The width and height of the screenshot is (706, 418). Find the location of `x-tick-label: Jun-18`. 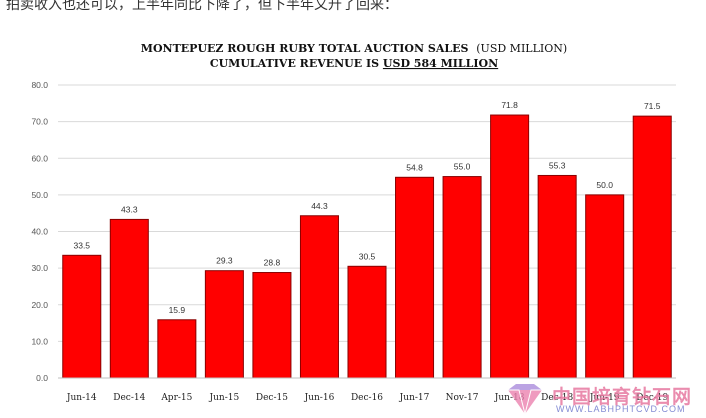

x-tick-label: Jun-18 is located at coordinates (509, 398).